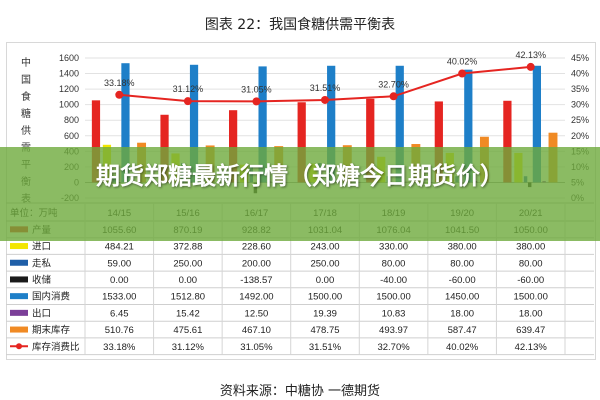 This screenshot has height=400, width=600. What do you see at coordinates (188, 313) in the screenshot?
I see `table-cell: 15.42` at bounding box center [188, 313].